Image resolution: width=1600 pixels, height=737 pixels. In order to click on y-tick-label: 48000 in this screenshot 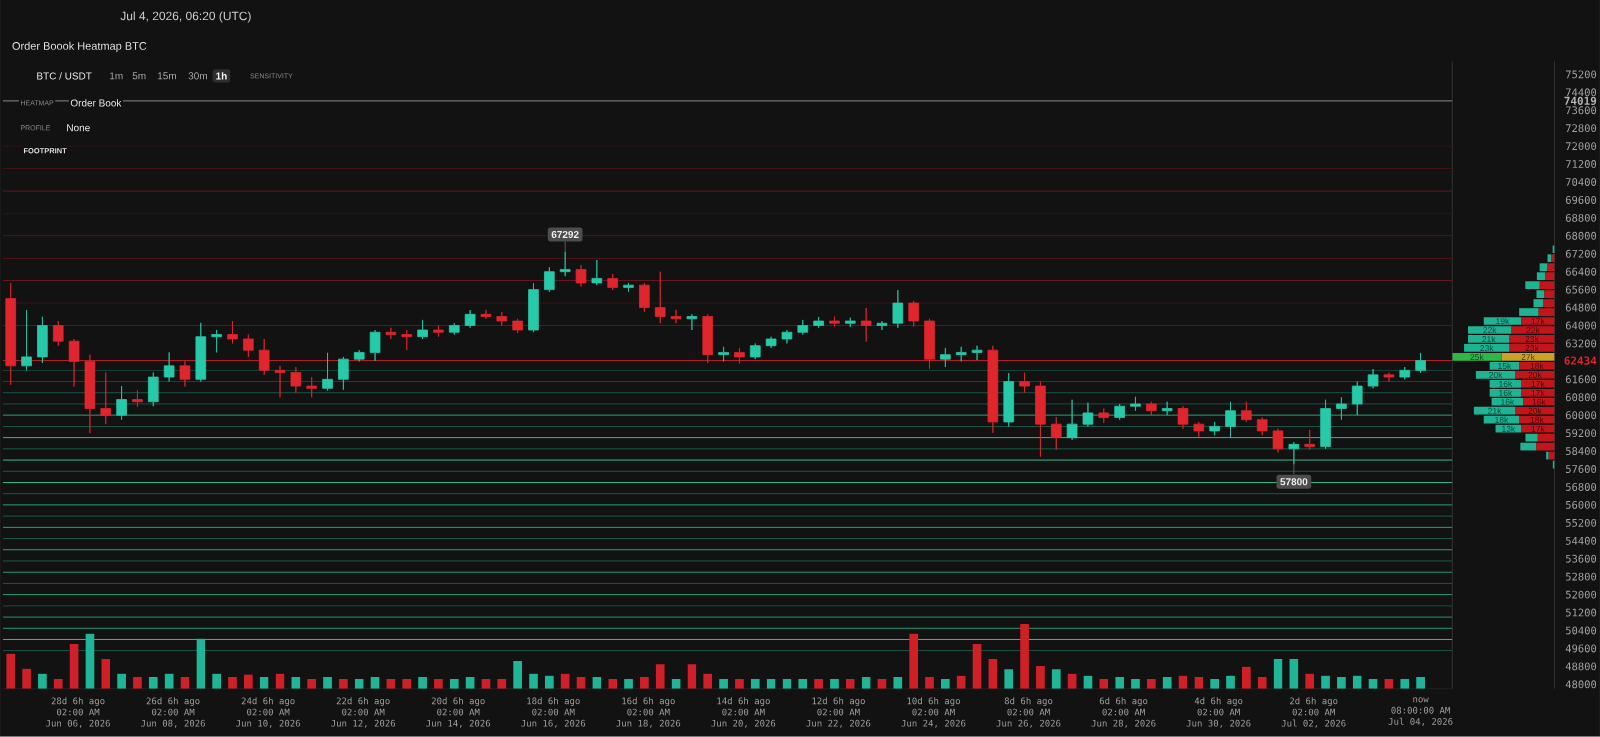, I will do `click(1581, 684)`.